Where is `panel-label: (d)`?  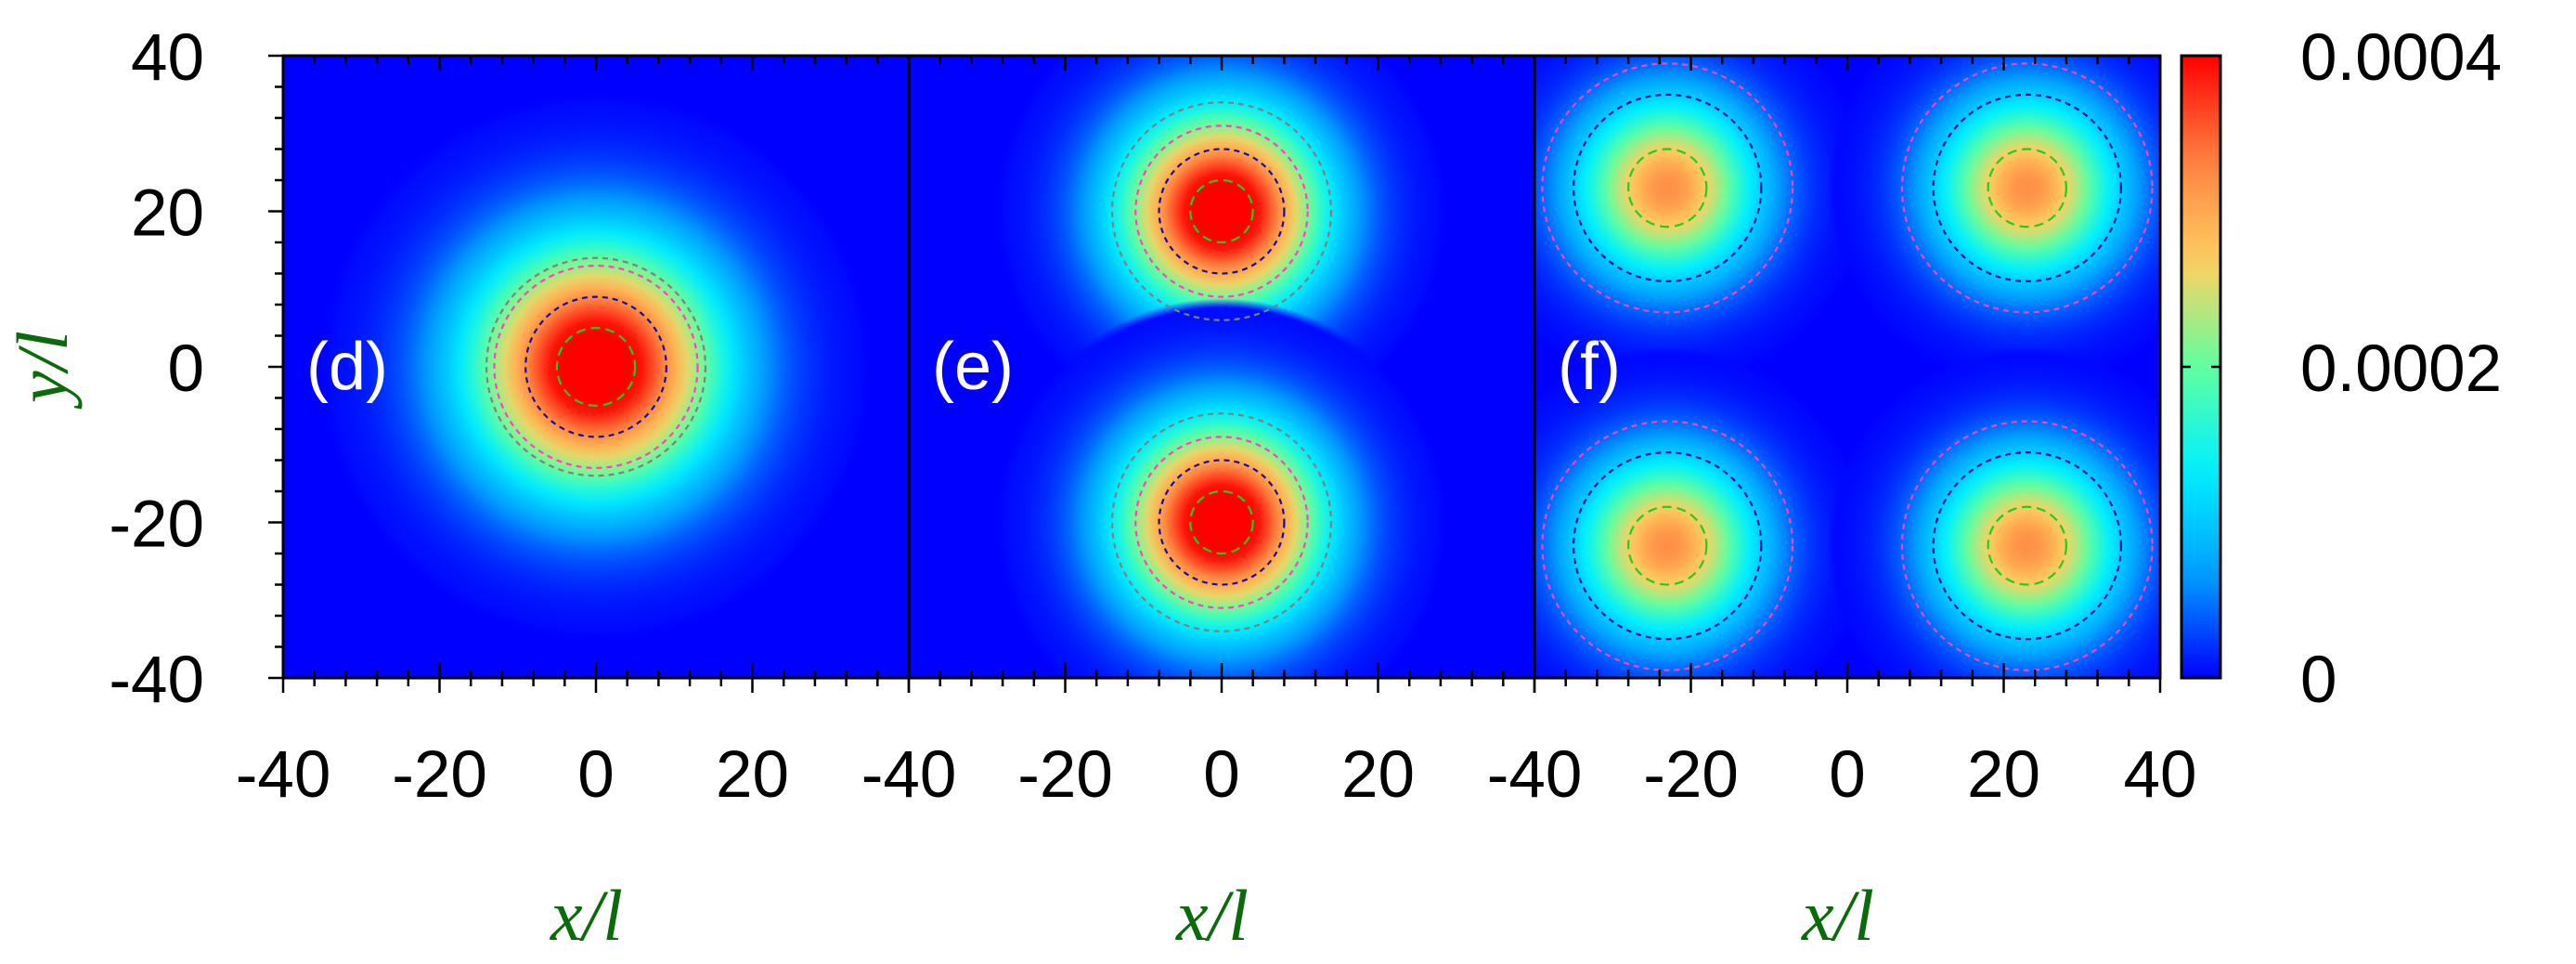 panel-label: (d) is located at coordinates (347, 367).